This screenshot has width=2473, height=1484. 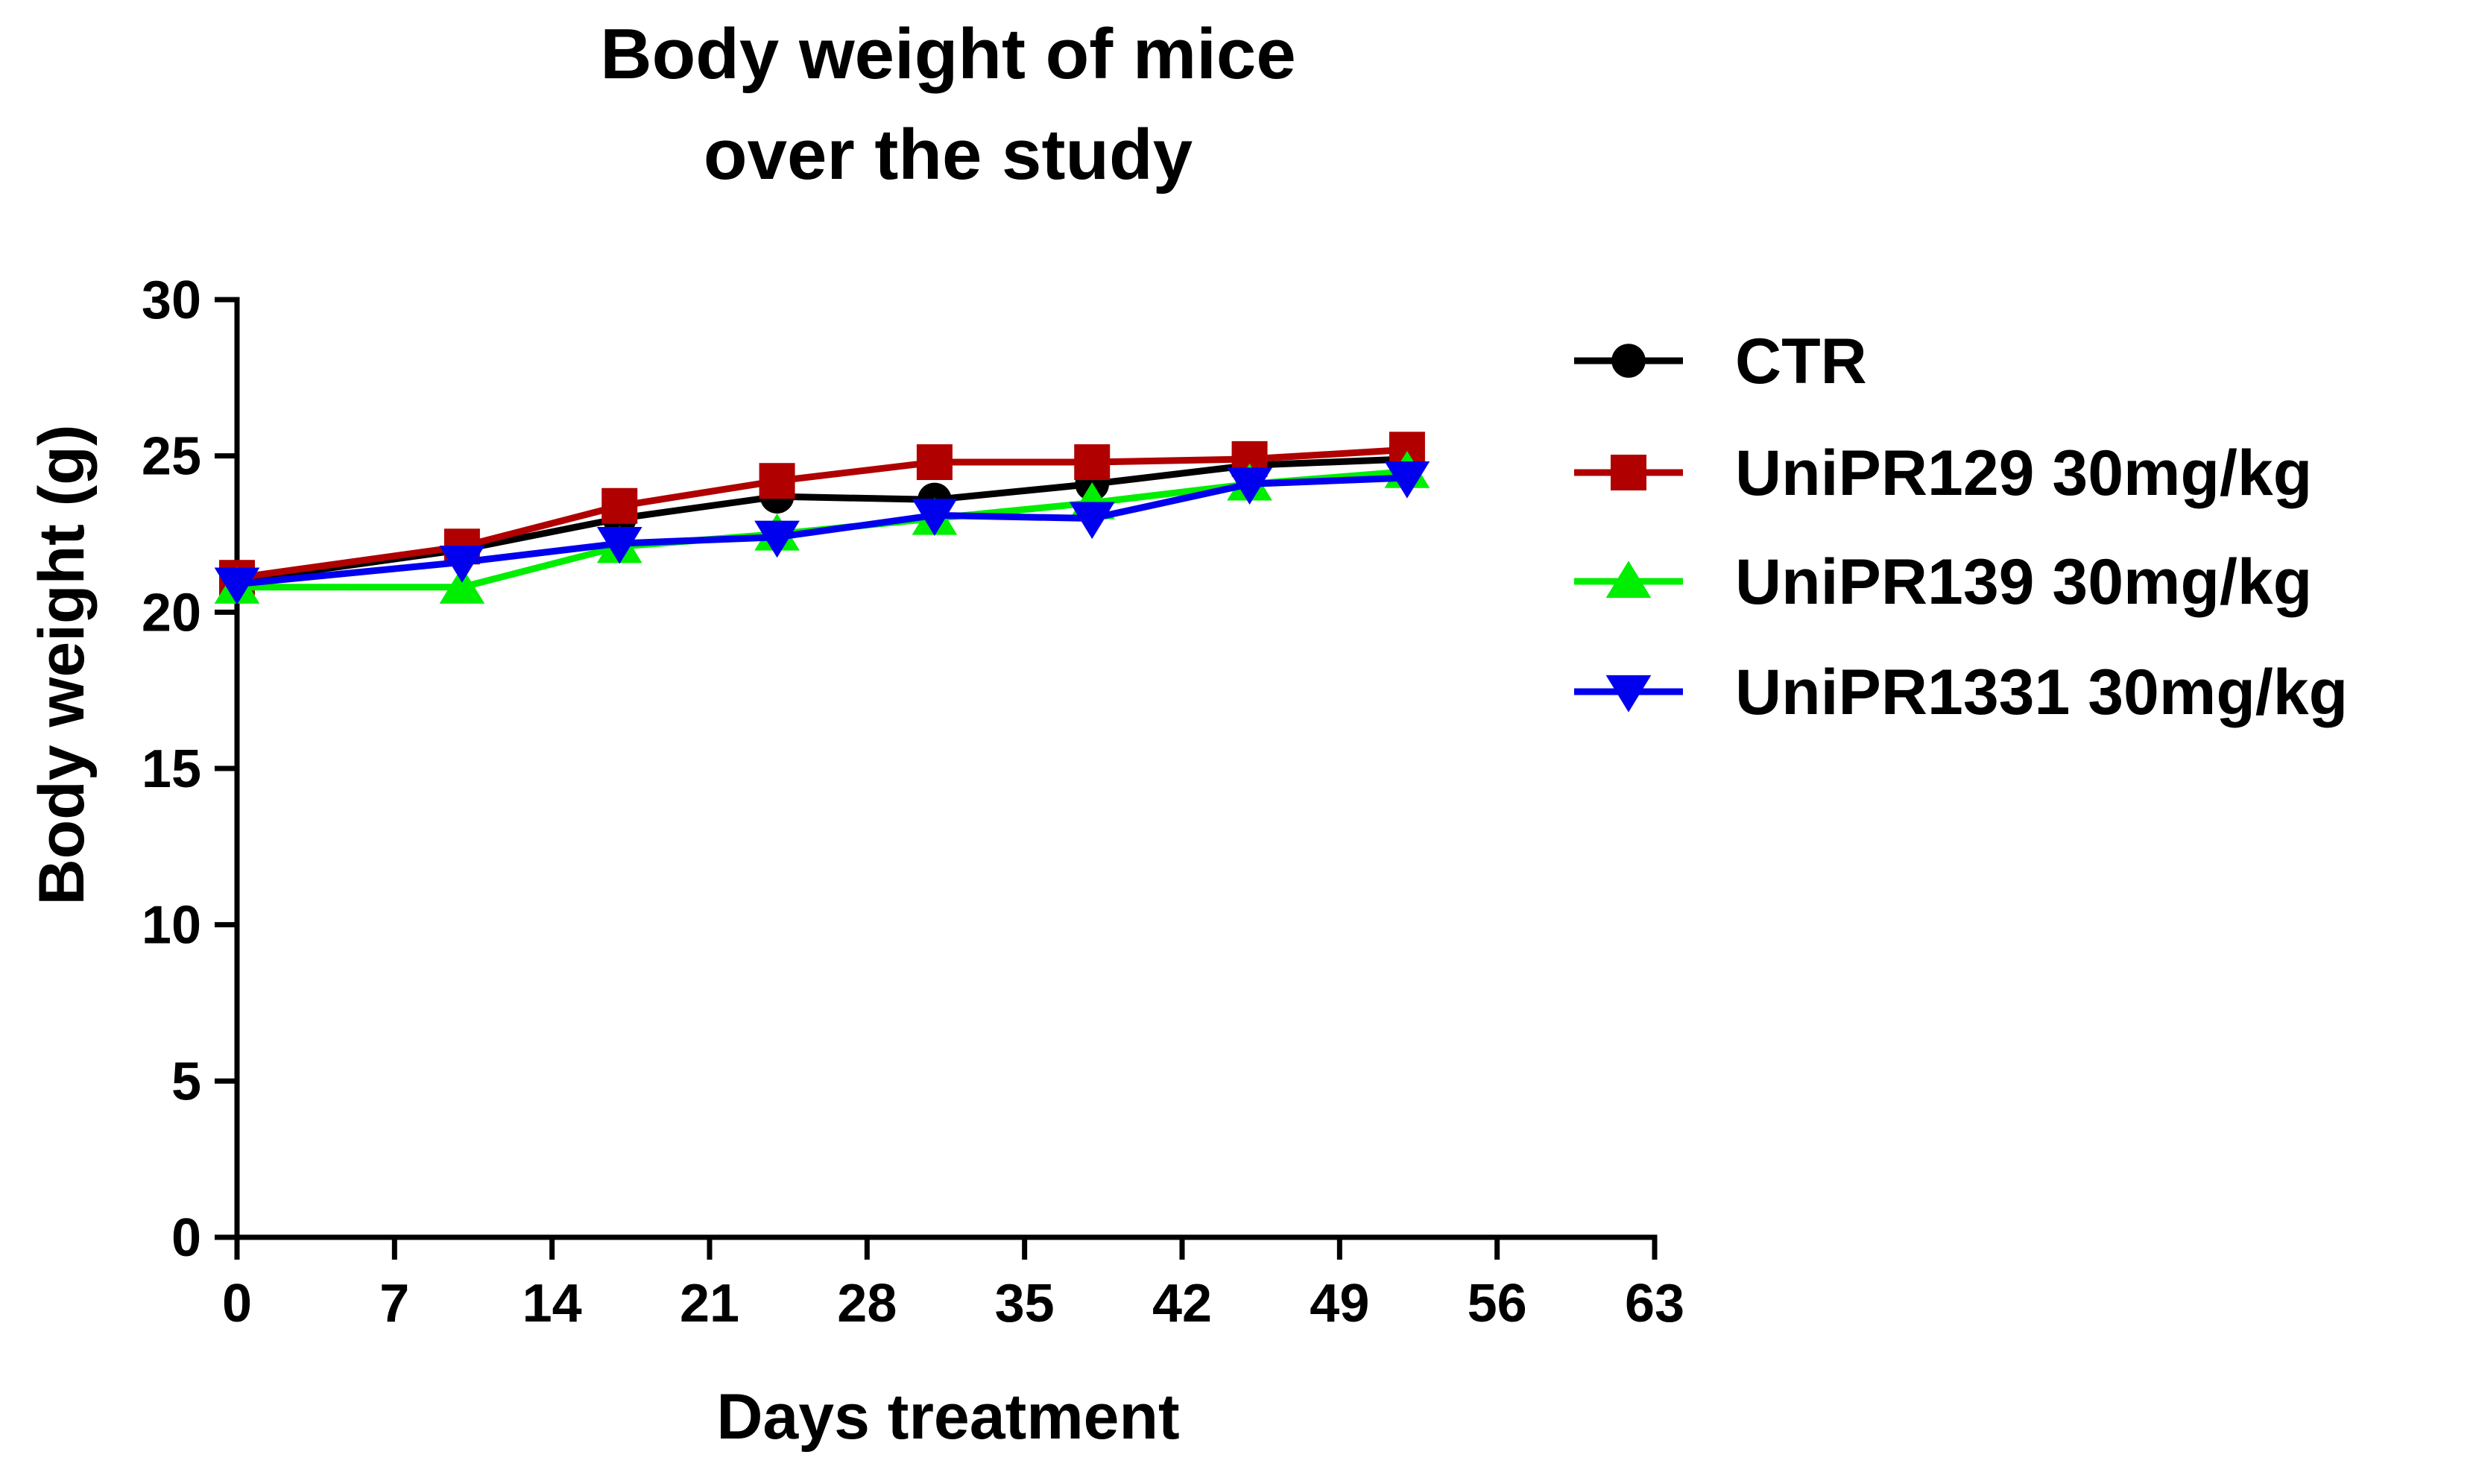 What do you see at coordinates (867, 1303) in the screenshot?
I see `x-tick-label: 28` at bounding box center [867, 1303].